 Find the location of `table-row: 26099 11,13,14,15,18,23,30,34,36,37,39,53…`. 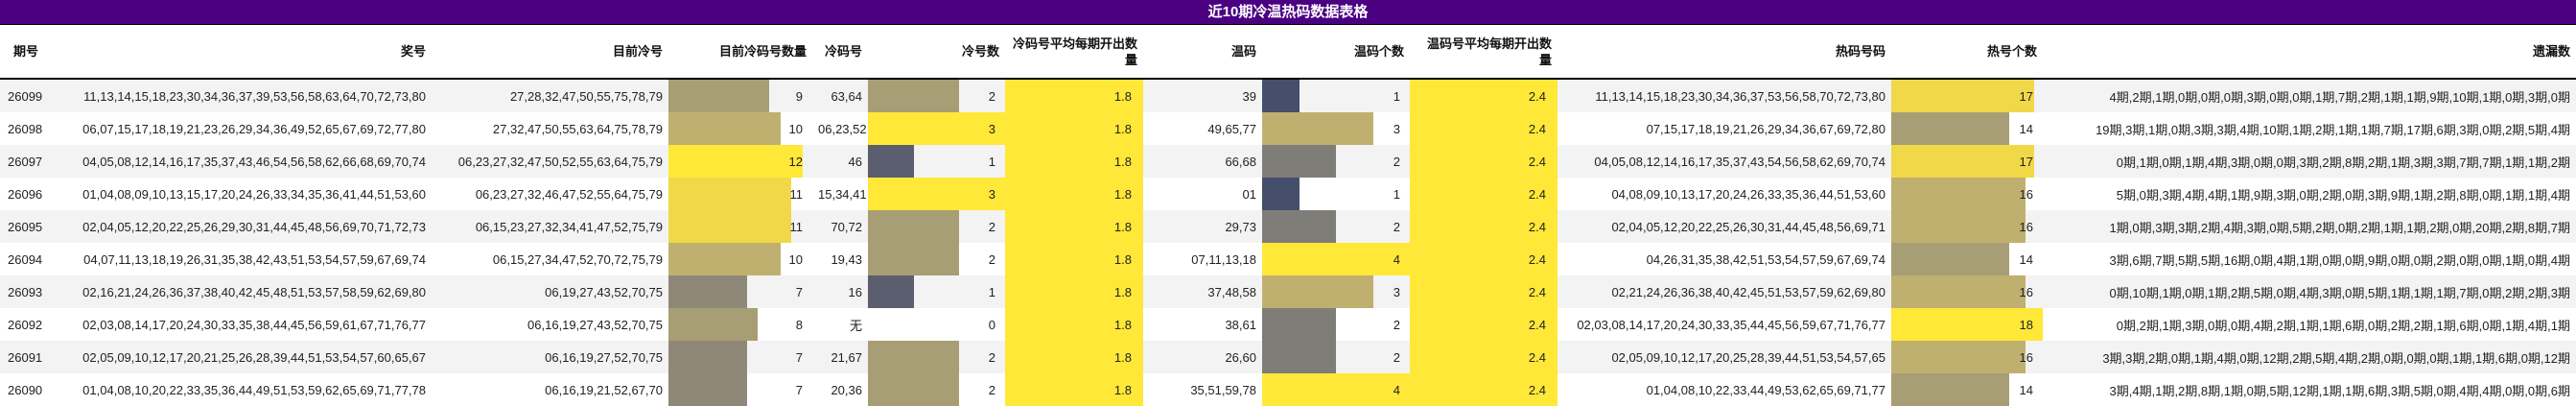

table-row: 26099 11,13,14,15,18,23,30,34,36,37,39,53… is located at coordinates (1288, 95).